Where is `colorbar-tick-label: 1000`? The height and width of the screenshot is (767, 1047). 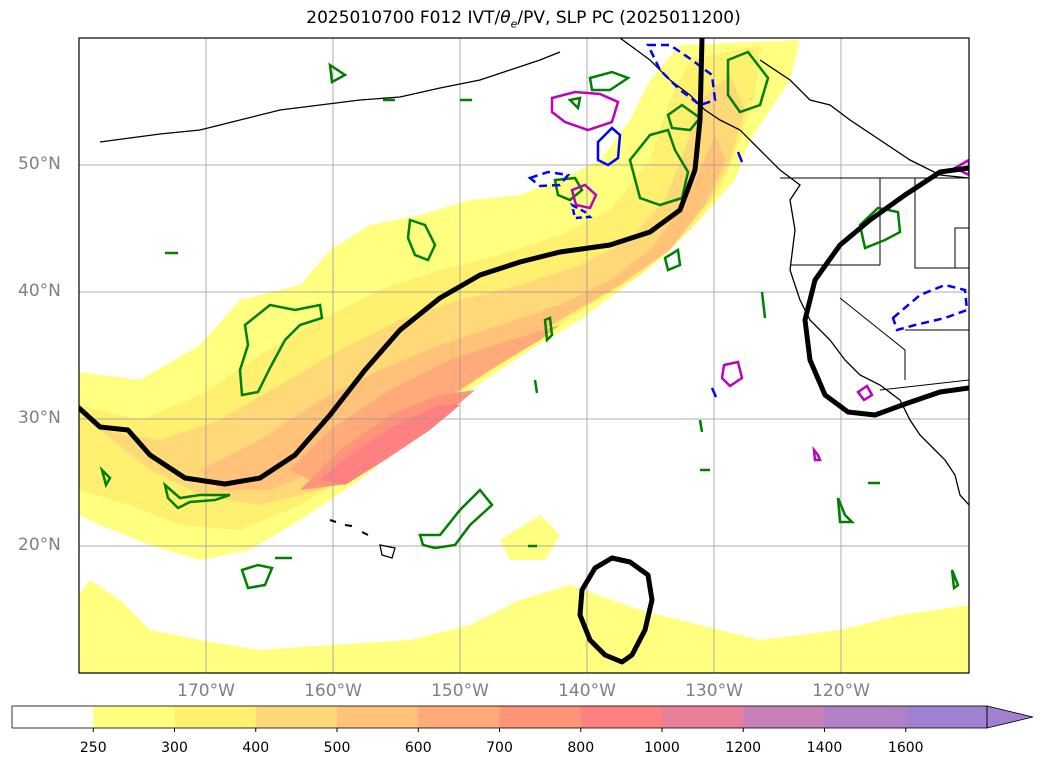
colorbar-tick-label: 1000 is located at coordinates (662, 748).